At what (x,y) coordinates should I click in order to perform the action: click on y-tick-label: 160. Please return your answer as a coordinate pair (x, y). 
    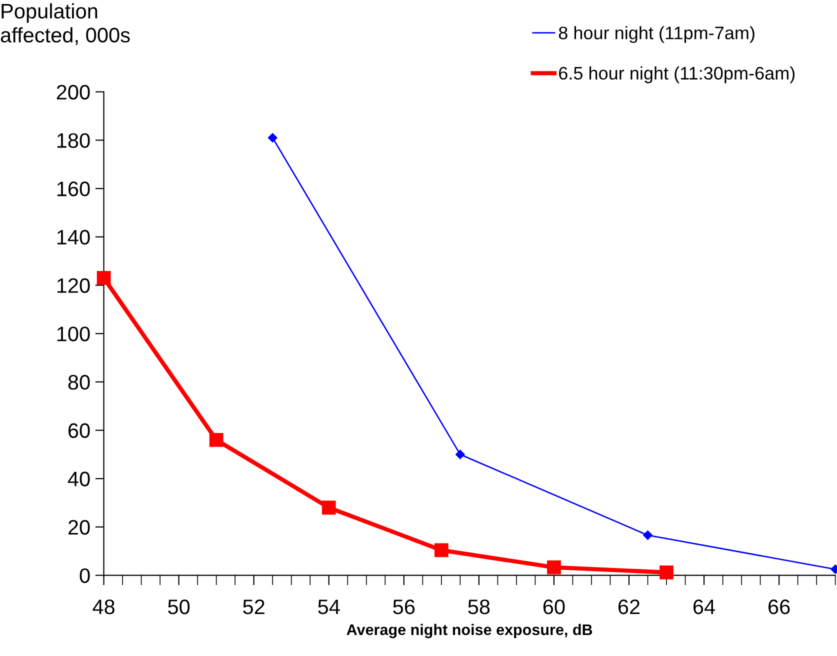
    Looking at the image, I should click on (73, 189).